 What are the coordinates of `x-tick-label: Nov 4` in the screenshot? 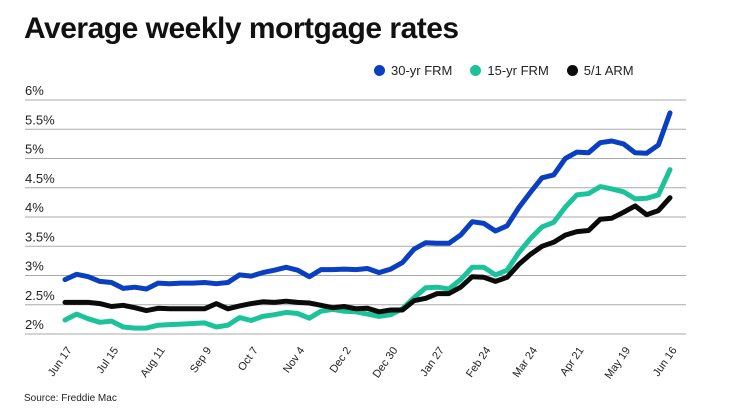 It's located at (294, 360).